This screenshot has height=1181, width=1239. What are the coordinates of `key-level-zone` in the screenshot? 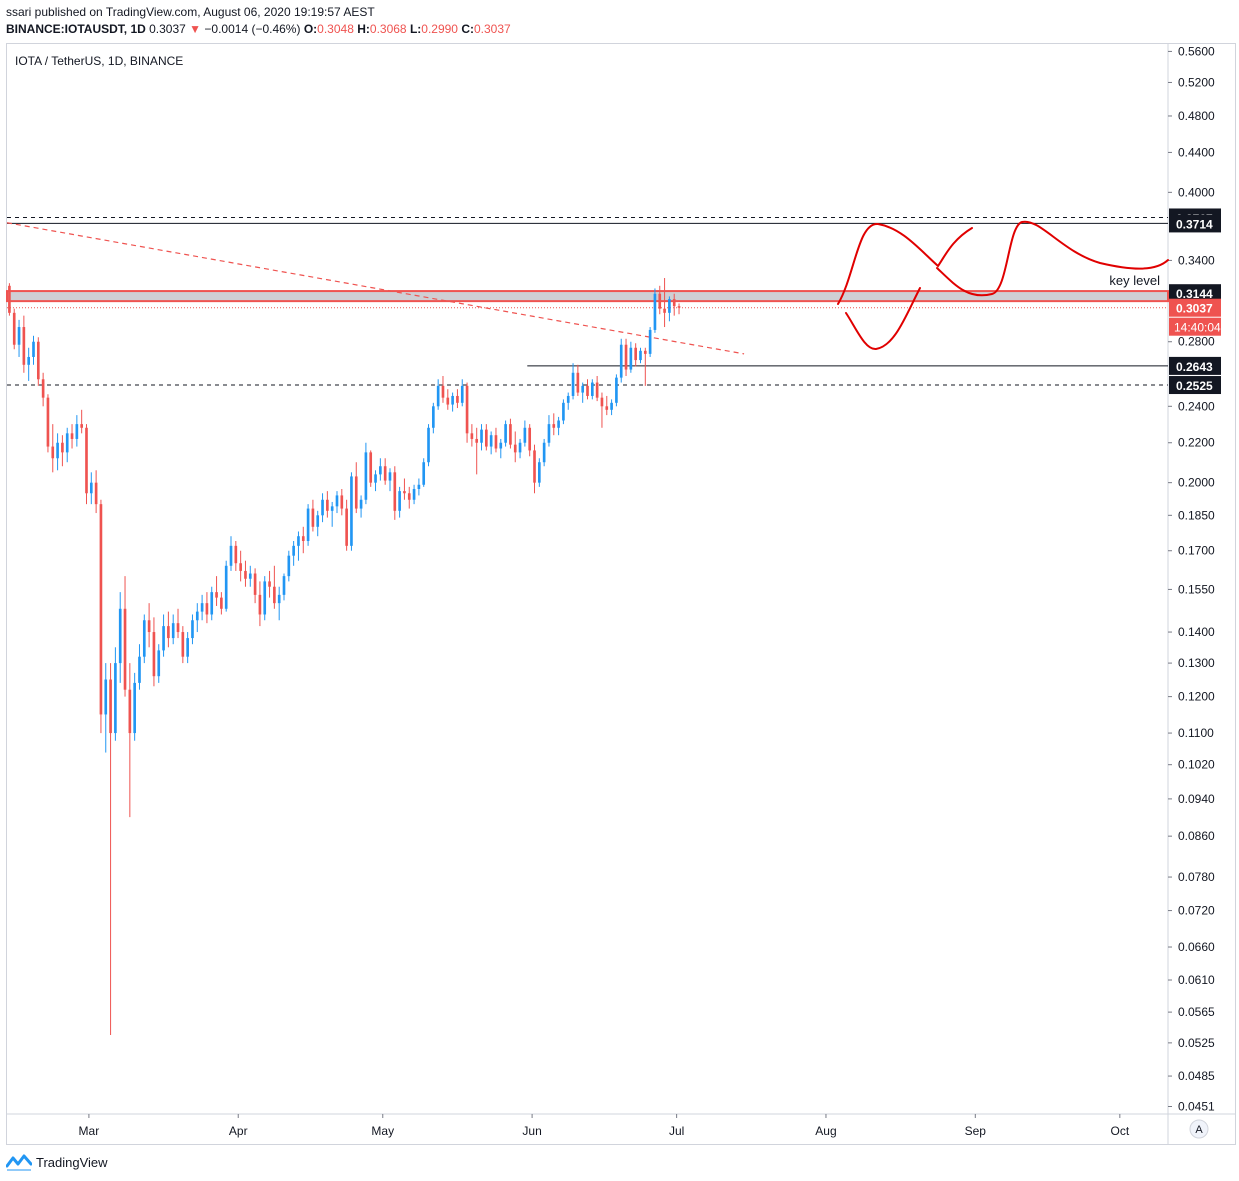 It's located at (587, 296).